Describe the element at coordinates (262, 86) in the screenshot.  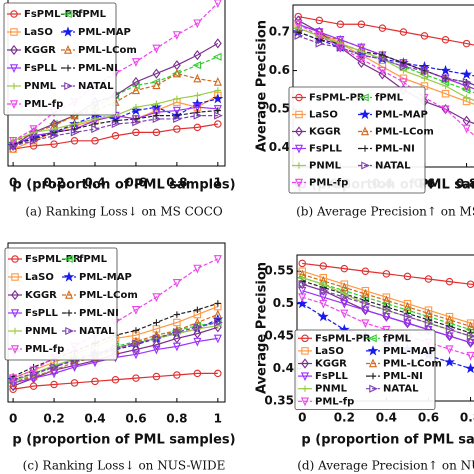
I see `y-axis-title: Average Precision` at that location.